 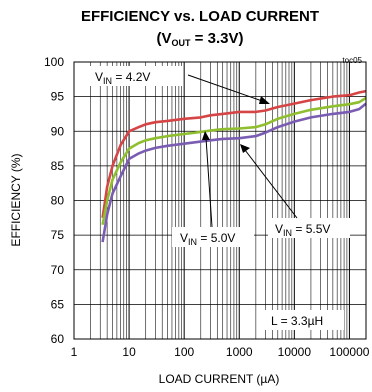 I want to click on y-tick-label: 95, so click(x=58, y=97).